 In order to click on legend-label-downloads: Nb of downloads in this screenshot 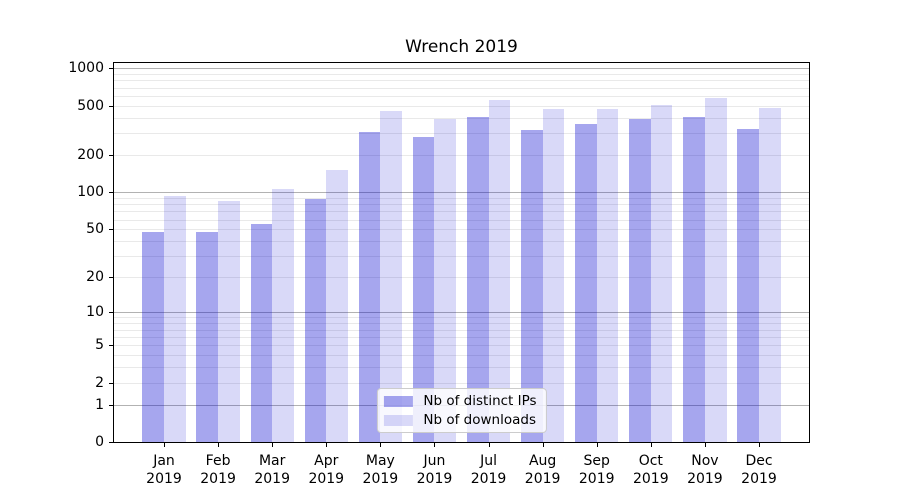, I will do `click(479, 420)`.